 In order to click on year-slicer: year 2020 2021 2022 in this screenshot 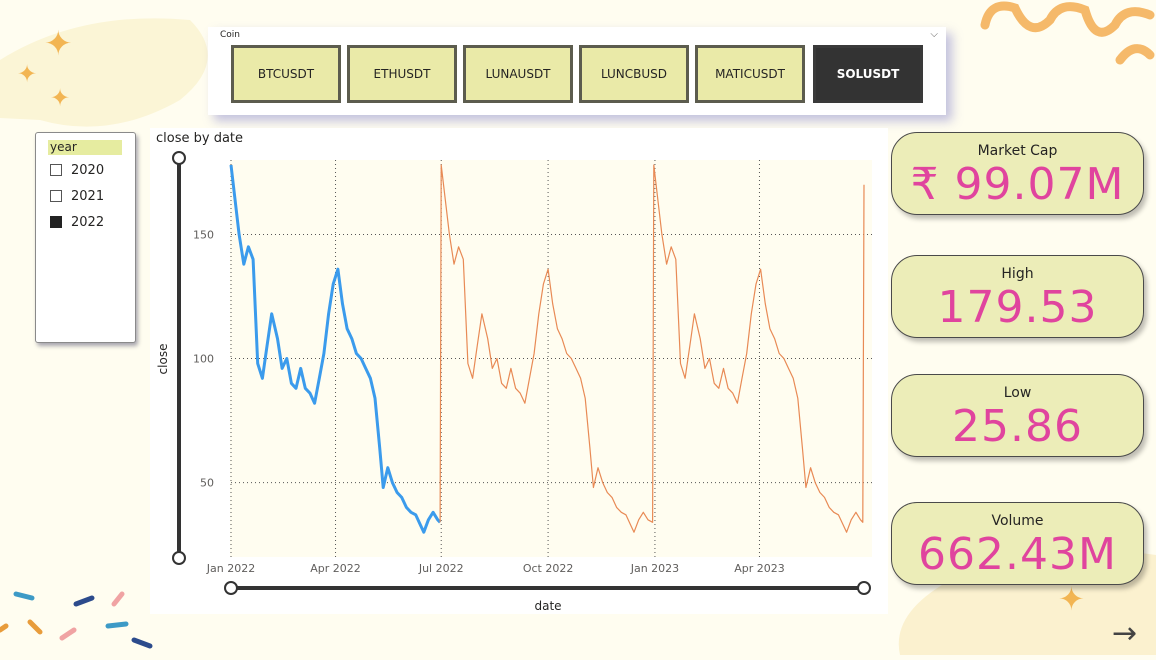, I will do `click(85, 237)`.